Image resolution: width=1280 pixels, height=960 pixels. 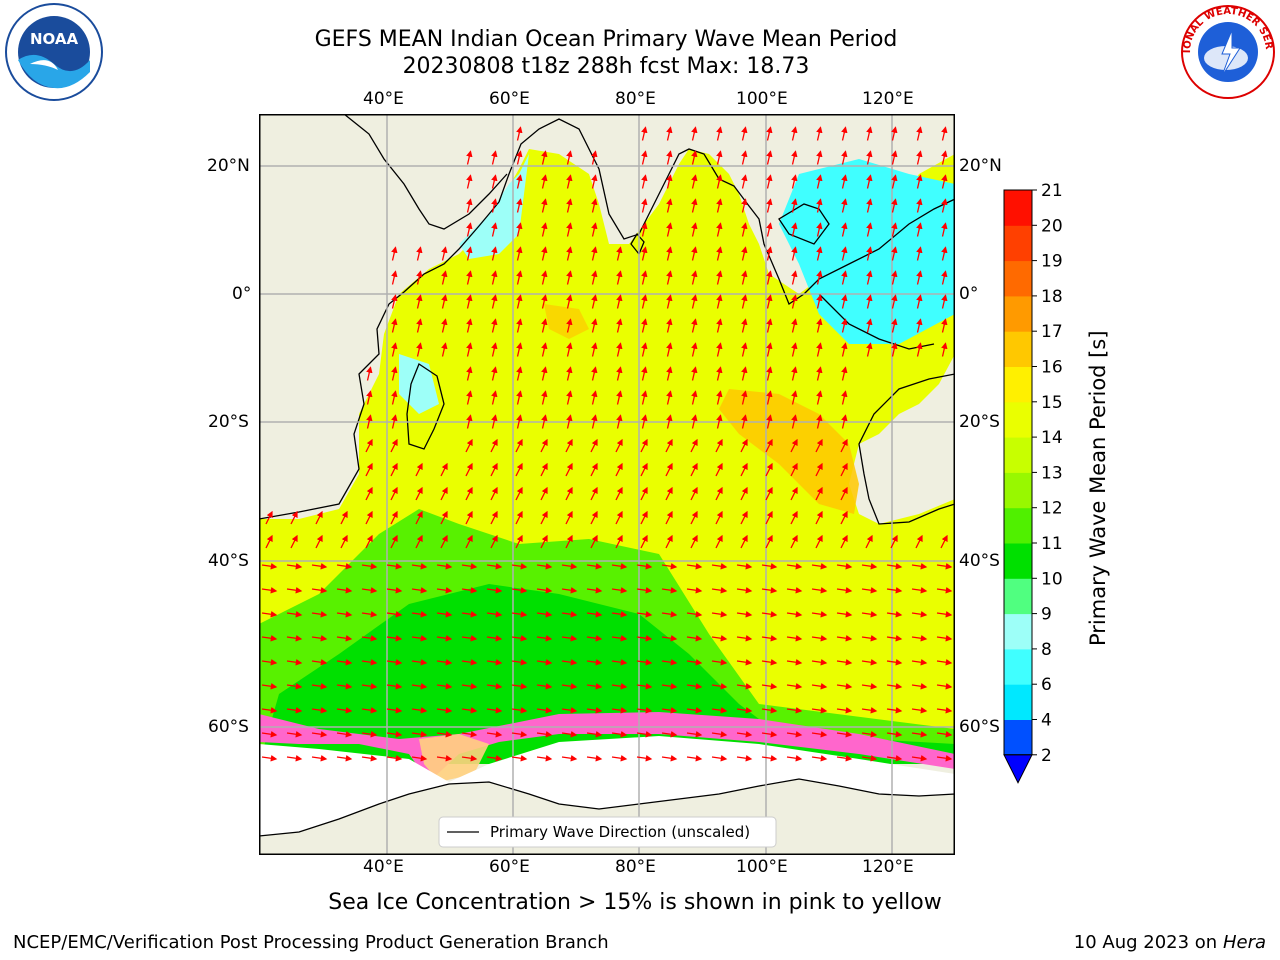 What do you see at coordinates (1170, 942) in the screenshot?
I see `footer-date: 10 Aug 2023 on Hera` at bounding box center [1170, 942].